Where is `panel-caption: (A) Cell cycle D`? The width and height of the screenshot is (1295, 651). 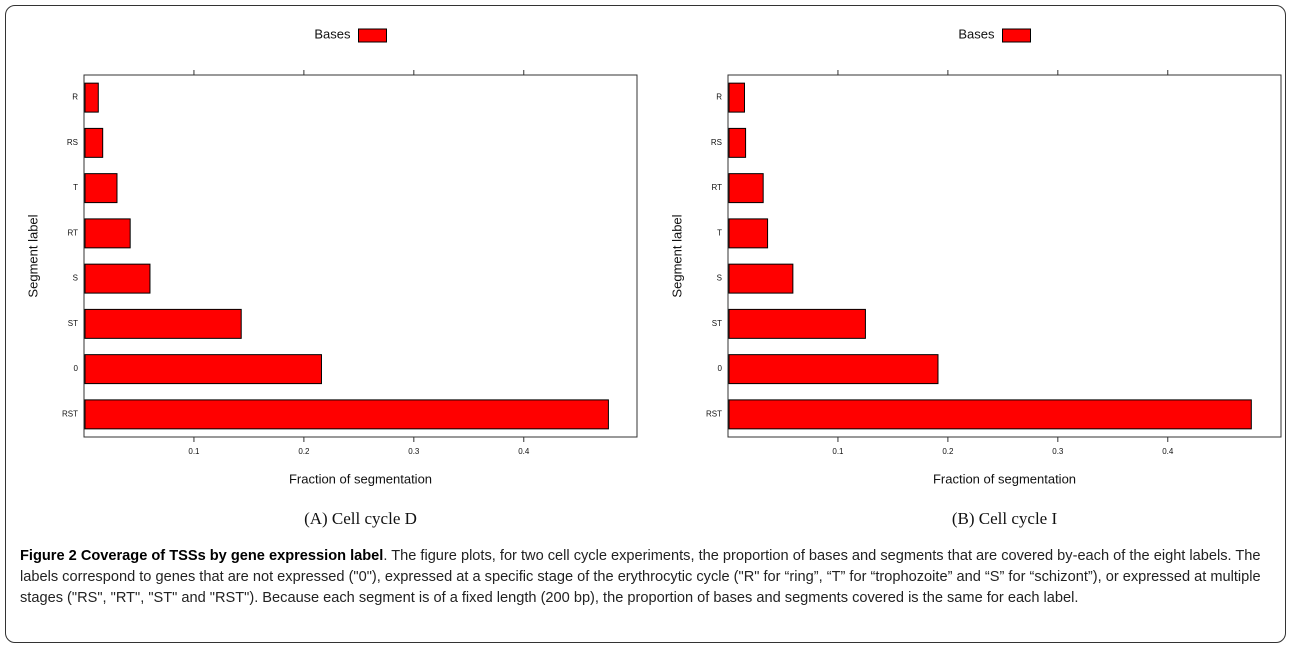
panel-caption: (A) Cell cycle D is located at coordinates (360, 518).